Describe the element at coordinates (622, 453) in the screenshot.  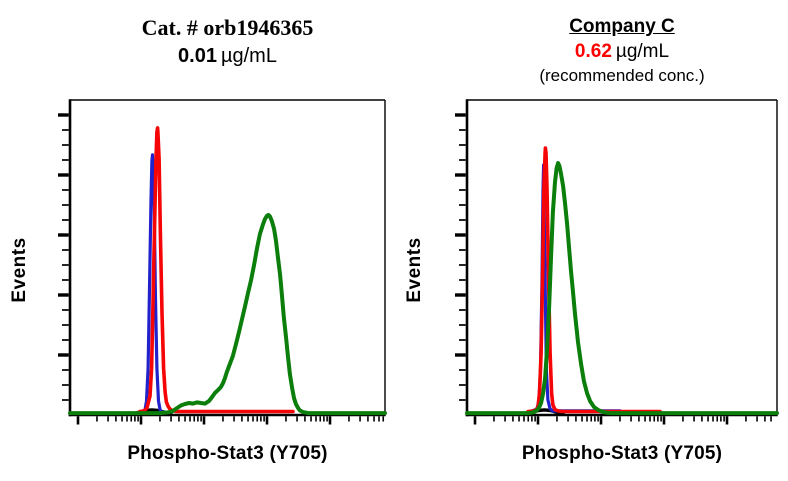
I see `right-x-axis-label: Phospho-Stat3 (Y705)` at that location.